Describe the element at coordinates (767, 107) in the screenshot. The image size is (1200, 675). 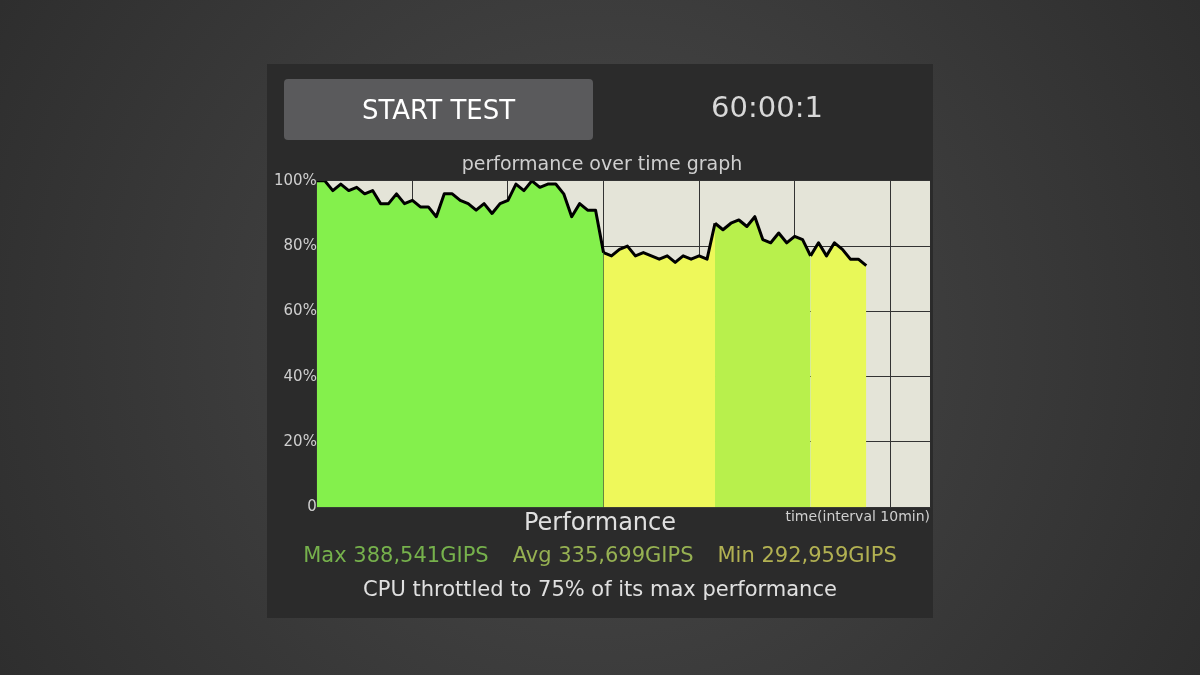
I see `text: 60:00:1` at that location.